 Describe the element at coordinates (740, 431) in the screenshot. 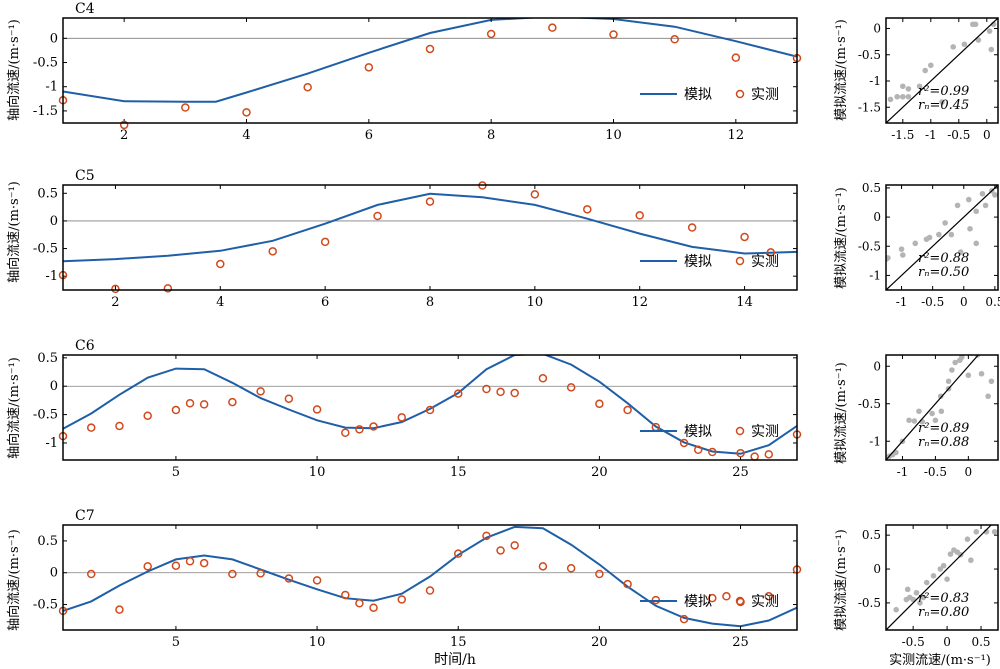

I see `c6-legend-obs-swatch` at that location.